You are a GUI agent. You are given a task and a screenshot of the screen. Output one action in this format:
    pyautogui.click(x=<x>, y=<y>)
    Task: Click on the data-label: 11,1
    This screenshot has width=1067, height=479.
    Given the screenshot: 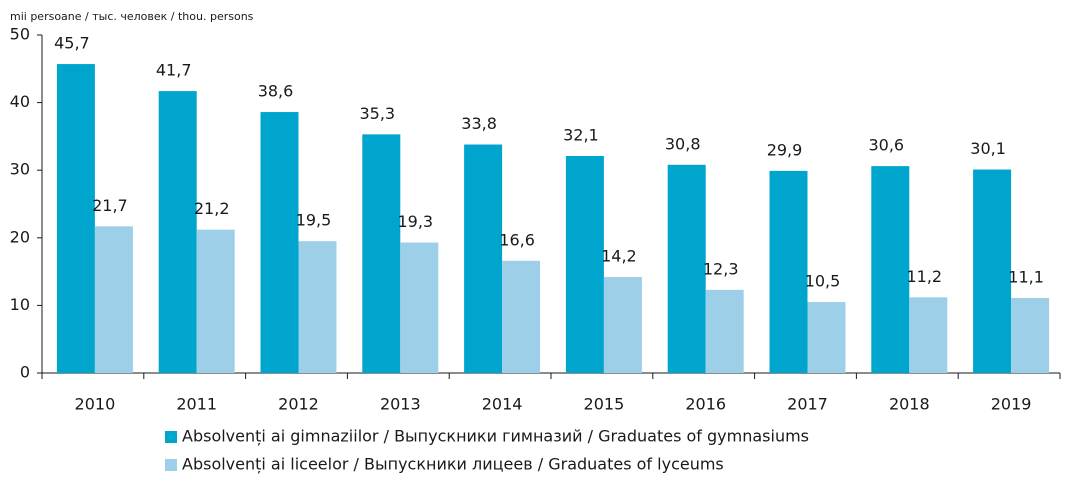 What is the action you would take?
    pyautogui.click(x=1026, y=276)
    